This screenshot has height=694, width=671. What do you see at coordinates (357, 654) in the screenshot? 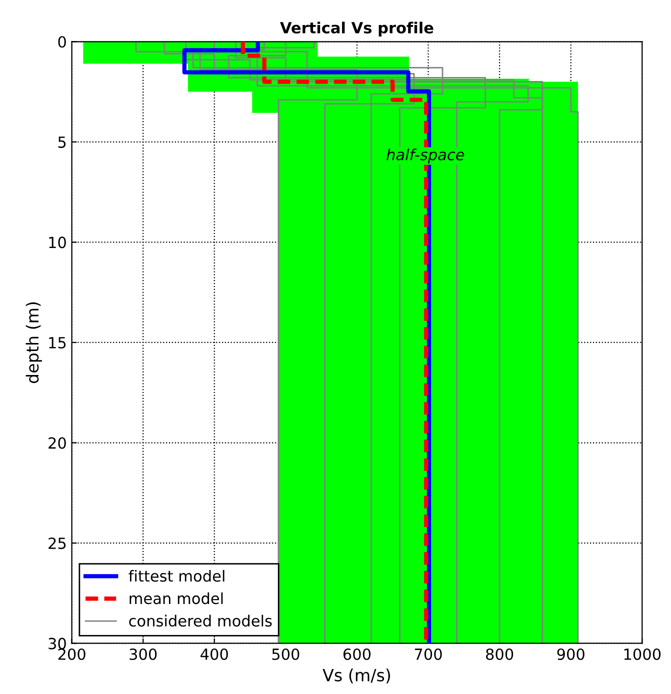
I see `x-tick-label: 600` at bounding box center [357, 654].